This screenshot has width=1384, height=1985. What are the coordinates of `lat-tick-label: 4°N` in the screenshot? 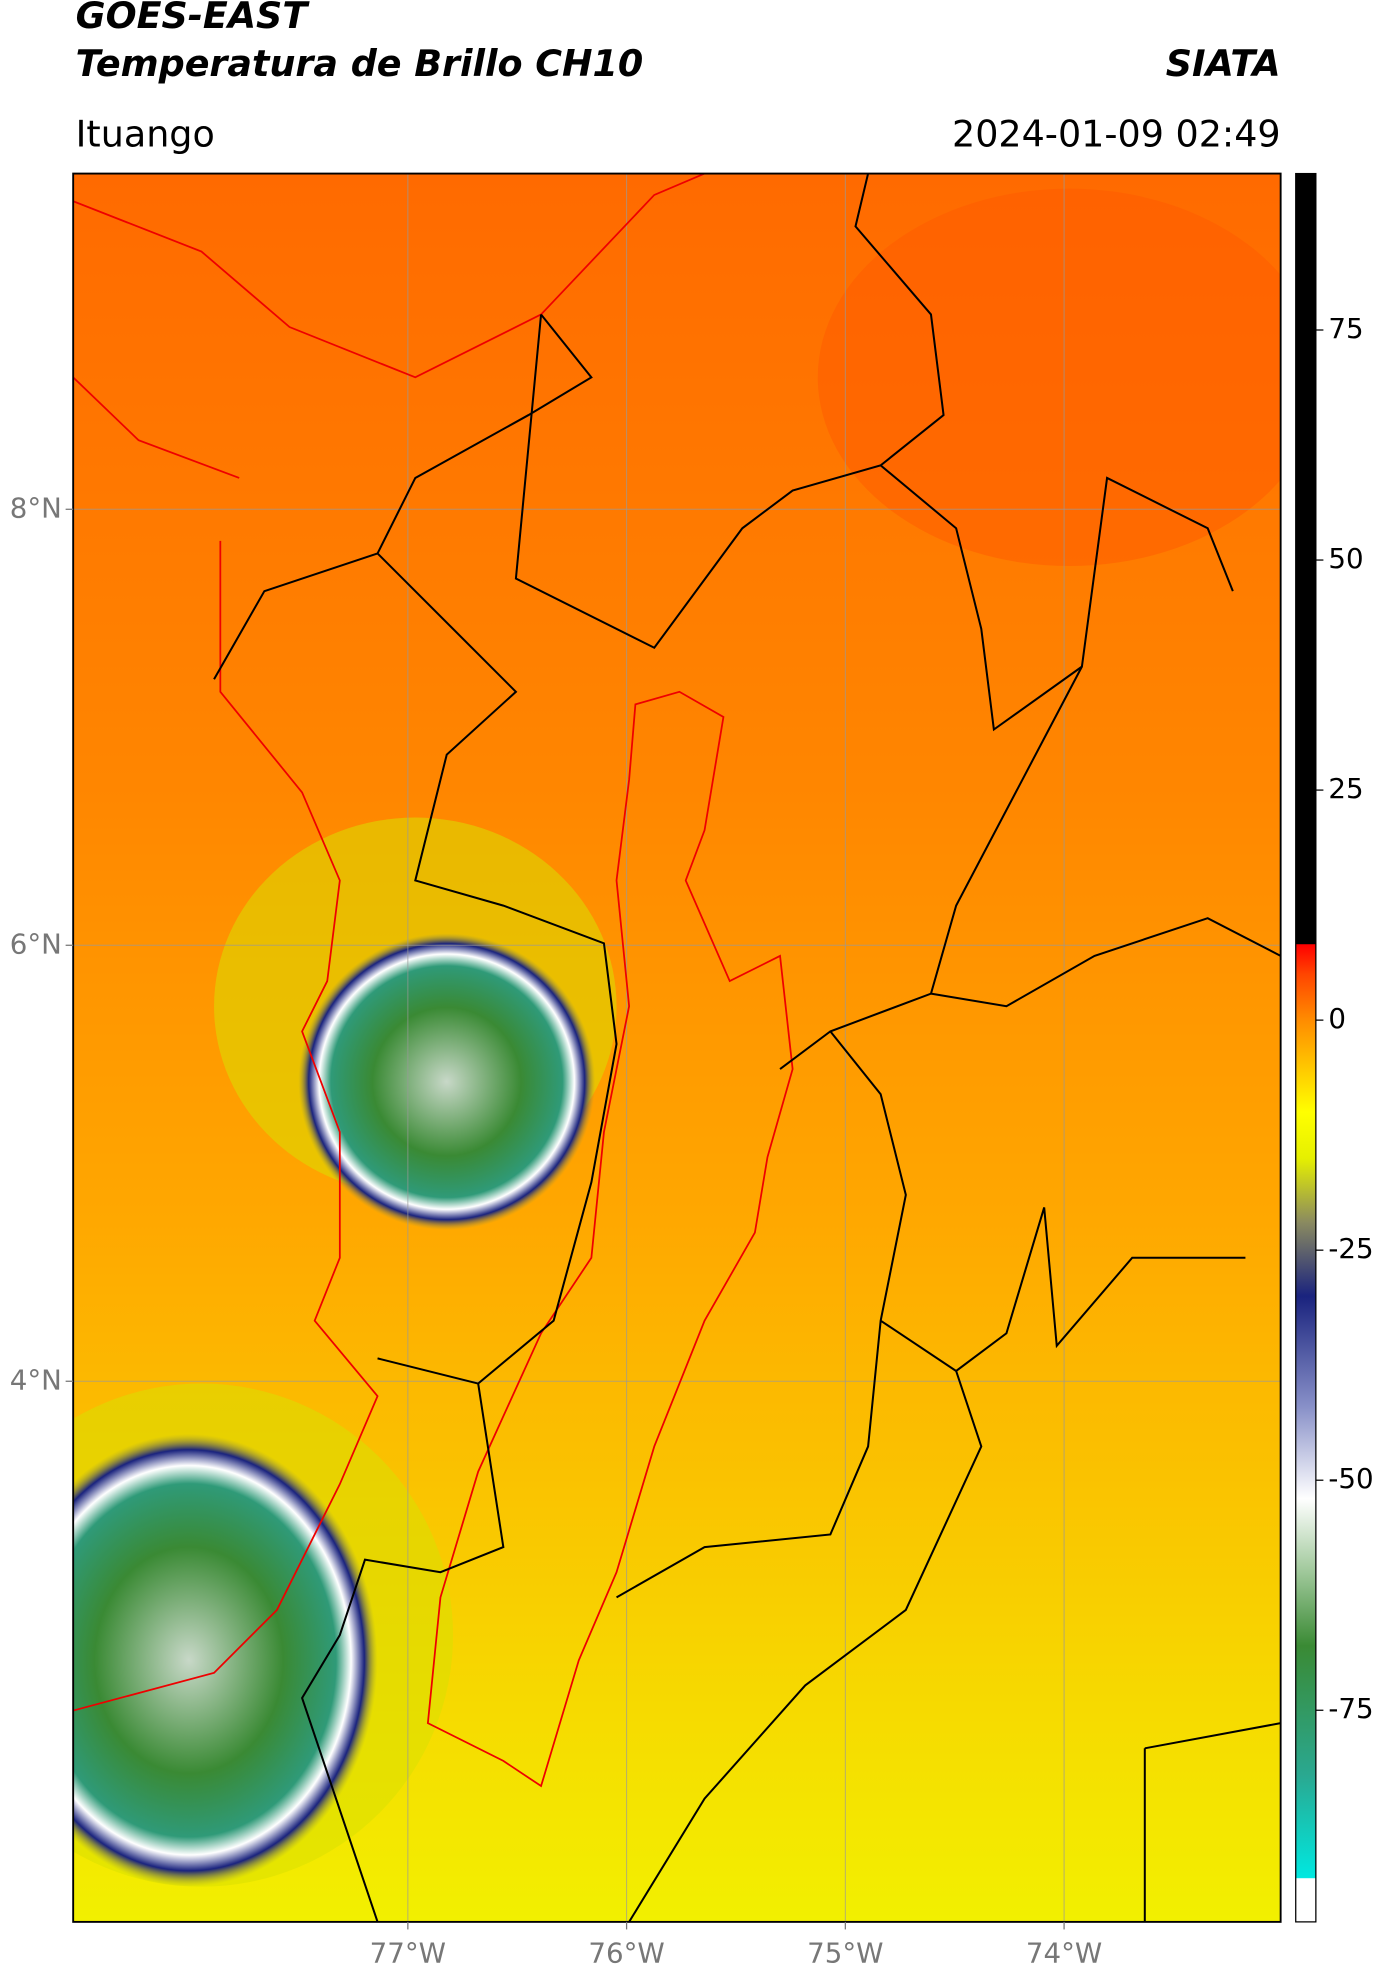 It's located at (36, 1379).